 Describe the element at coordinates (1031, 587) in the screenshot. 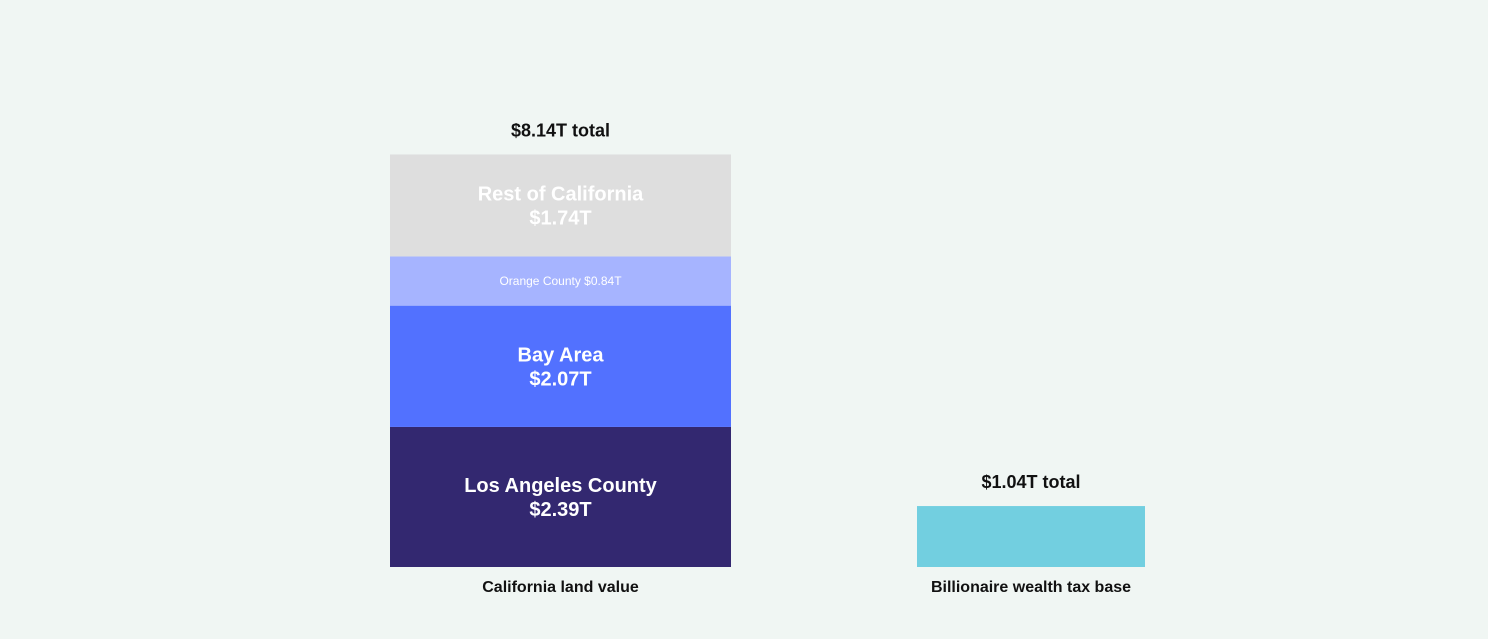

I see `category-label-billionaire-wealth-tax-base: Billionaire wealth tax base` at that location.